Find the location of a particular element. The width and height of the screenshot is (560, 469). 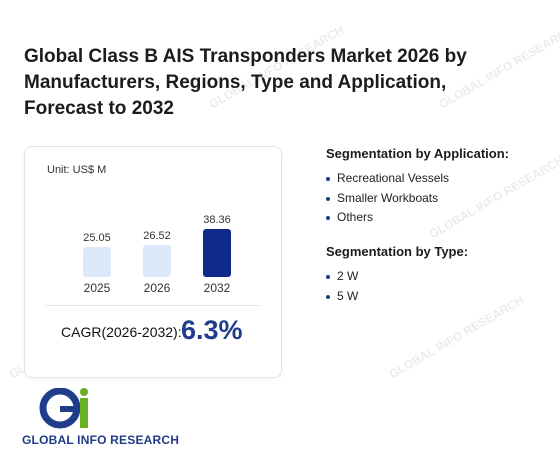

unit-label: Unit: US$ M is located at coordinates (77, 170).